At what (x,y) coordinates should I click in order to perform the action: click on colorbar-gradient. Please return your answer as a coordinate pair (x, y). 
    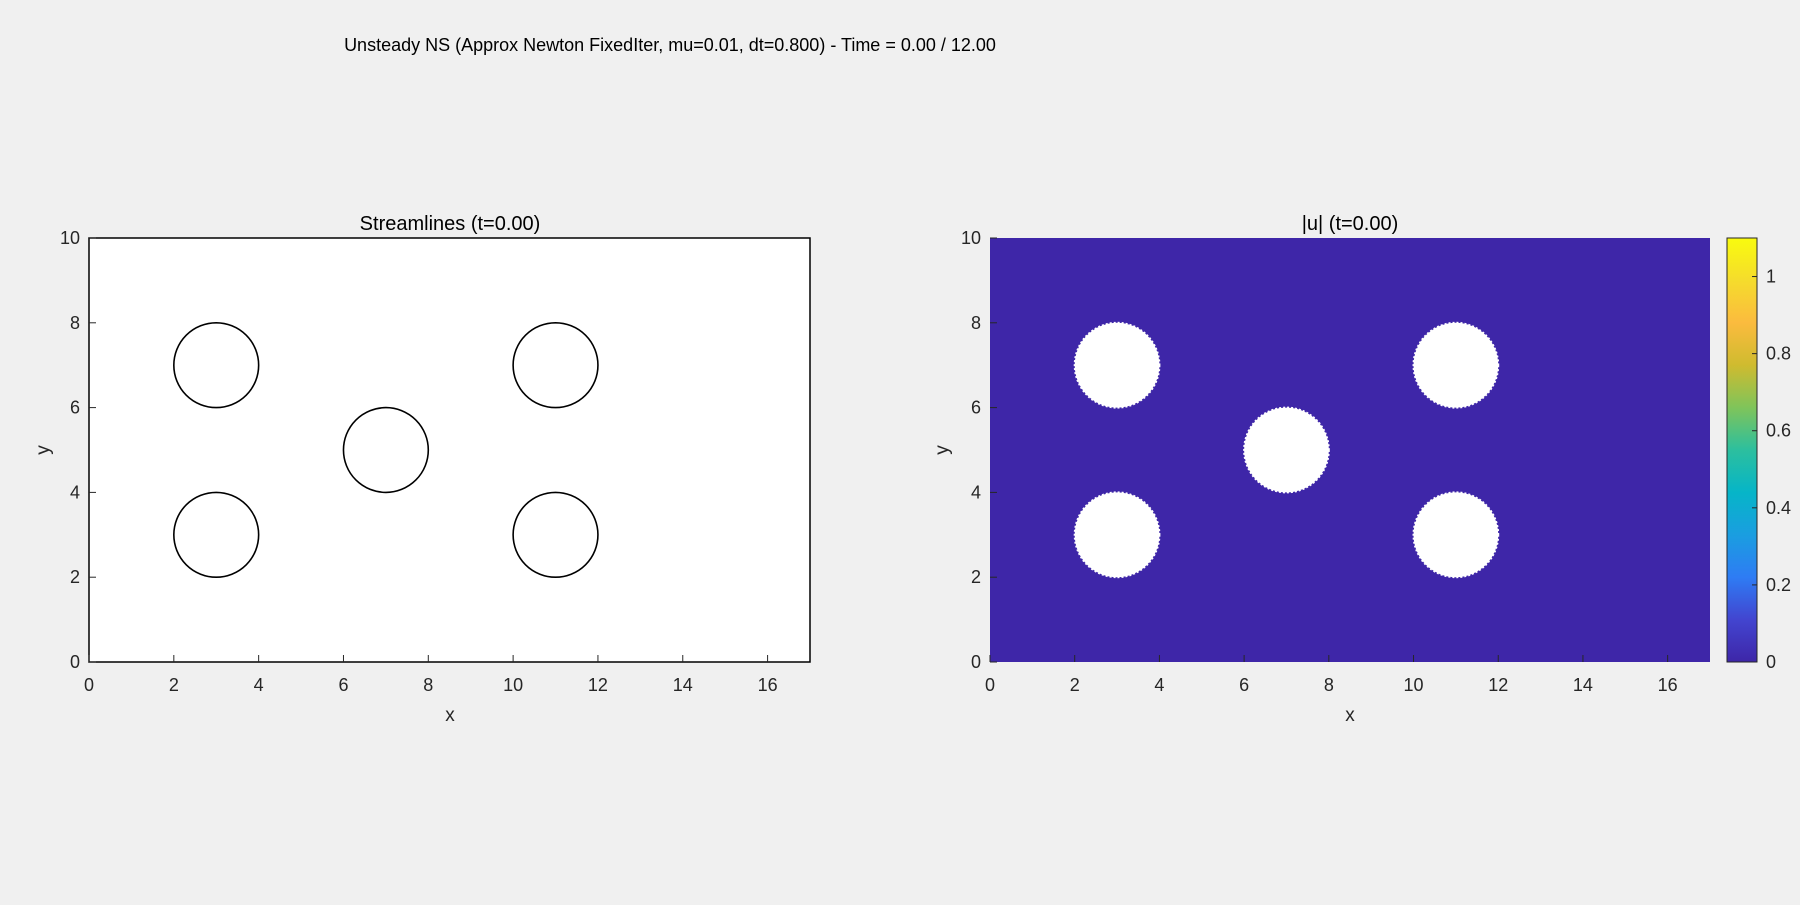
    Looking at the image, I should click on (1742, 450).